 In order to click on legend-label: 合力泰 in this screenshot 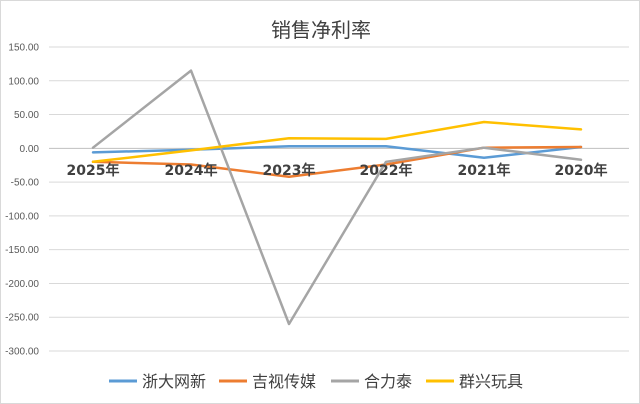, I will do `click(388, 381)`.